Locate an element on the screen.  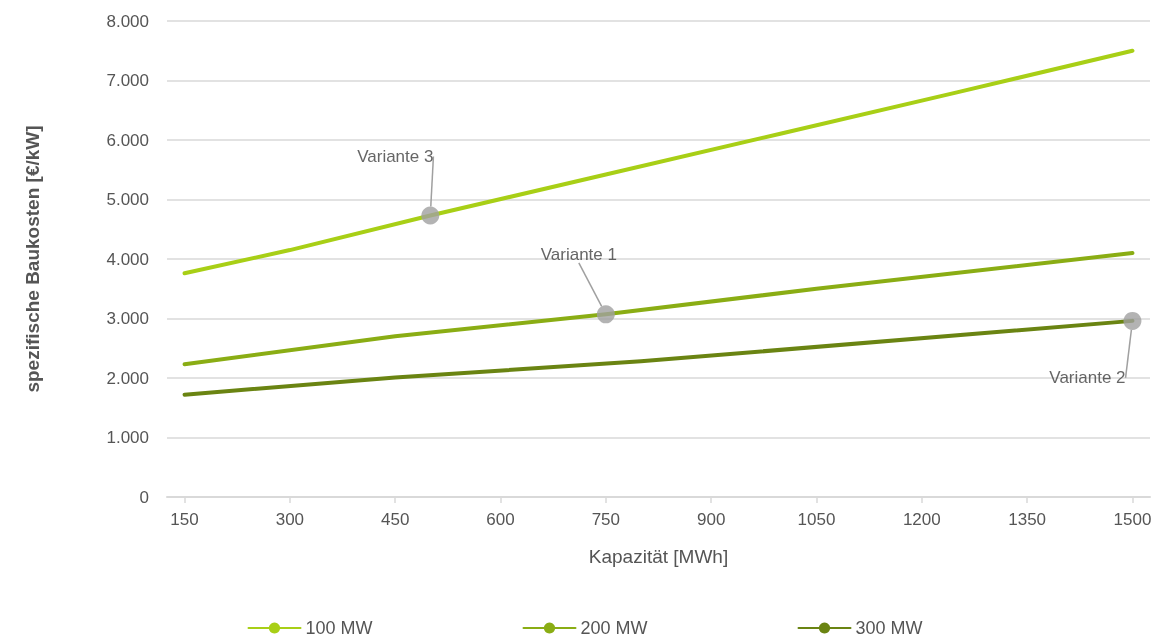
y-tick-label: 4.000 is located at coordinates (127, 259).